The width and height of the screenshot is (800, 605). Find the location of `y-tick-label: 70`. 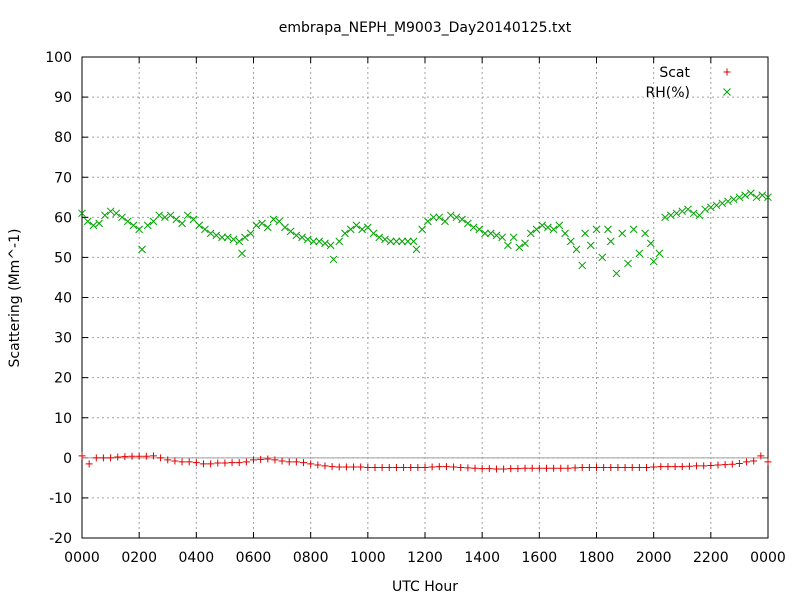

y-tick-label: 70 is located at coordinates (63, 178).